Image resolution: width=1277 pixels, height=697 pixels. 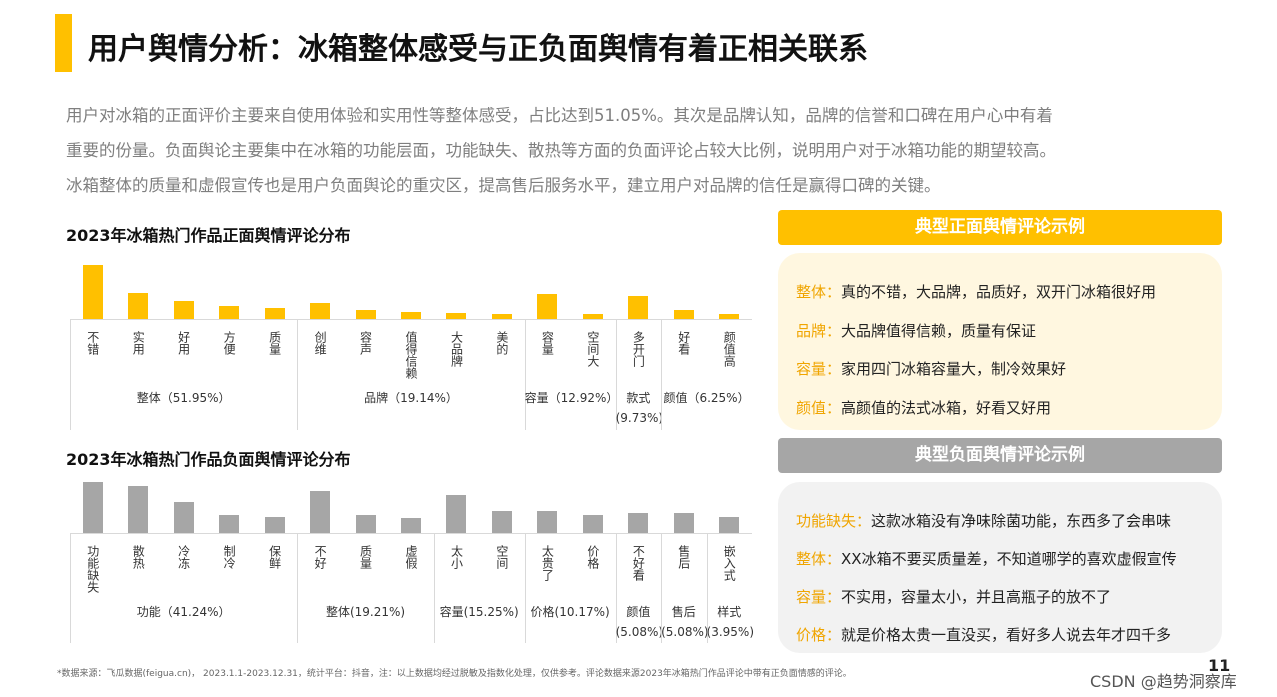 What do you see at coordinates (208, 459) in the screenshot?
I see `chart-title: 2023年冰箱热门作品负面舆情评论分布` at bounding box center [208, 459].